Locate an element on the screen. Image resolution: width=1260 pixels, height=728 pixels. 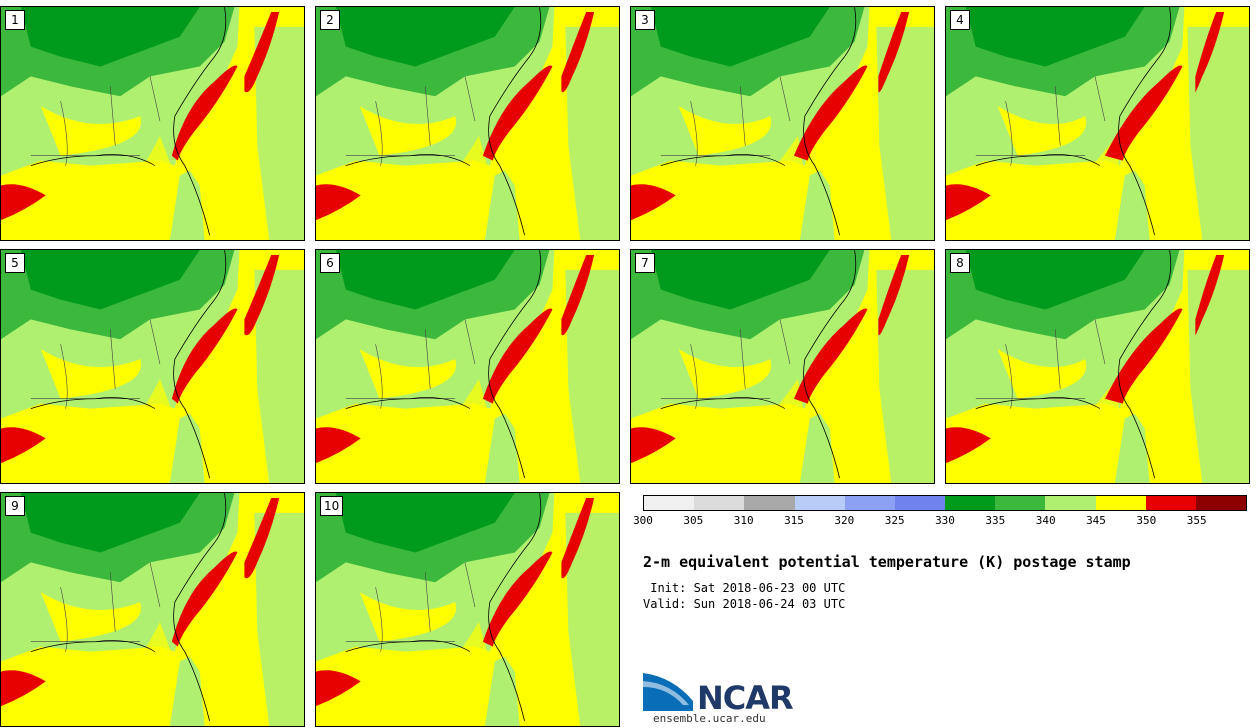
colorbar-tick-label: 315 is located at coordinates (794, 520).